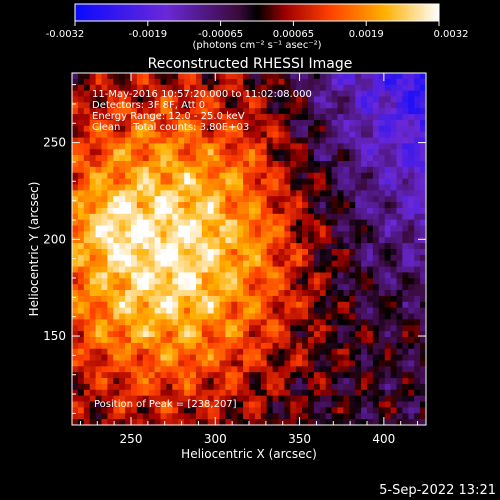 The image size is (500, 500). Describe the element at coordinates (147, 34) in the screenshot. I see `colorbar-tick-label: -0.0019` at that location.